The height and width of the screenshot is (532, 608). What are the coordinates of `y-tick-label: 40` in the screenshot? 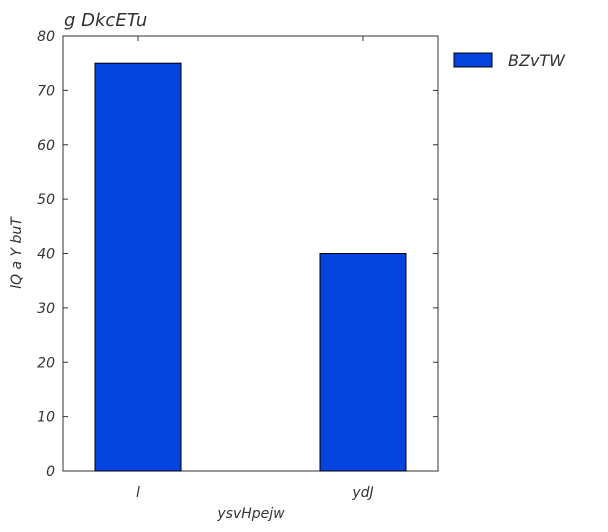 It's located at (46, 255).